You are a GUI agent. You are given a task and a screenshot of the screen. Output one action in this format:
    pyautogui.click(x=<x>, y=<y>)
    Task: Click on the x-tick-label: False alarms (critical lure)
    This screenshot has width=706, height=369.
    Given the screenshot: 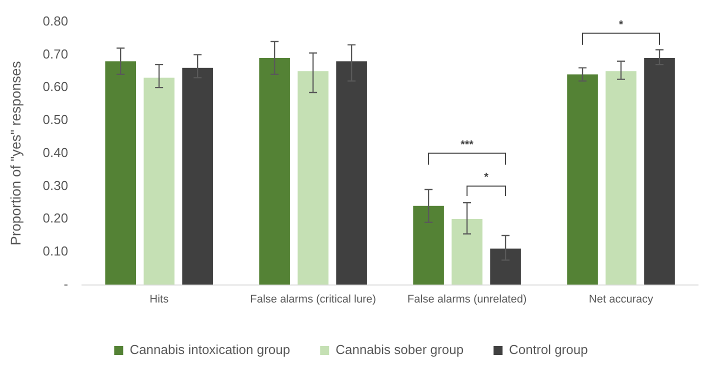 What is the action you would take?
    pyautogui.click(x=313, y=299)
    